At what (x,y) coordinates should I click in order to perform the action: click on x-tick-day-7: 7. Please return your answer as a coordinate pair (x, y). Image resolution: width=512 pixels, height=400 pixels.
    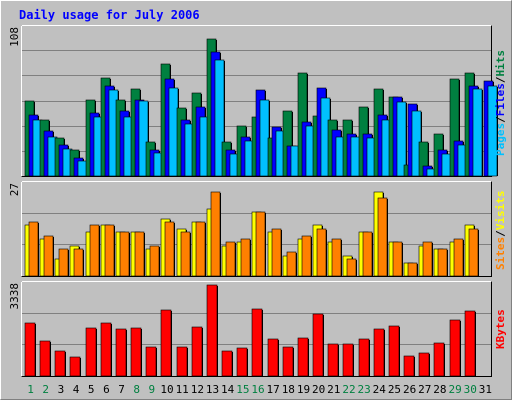
    Looking at the image, I should click on (121, 389).